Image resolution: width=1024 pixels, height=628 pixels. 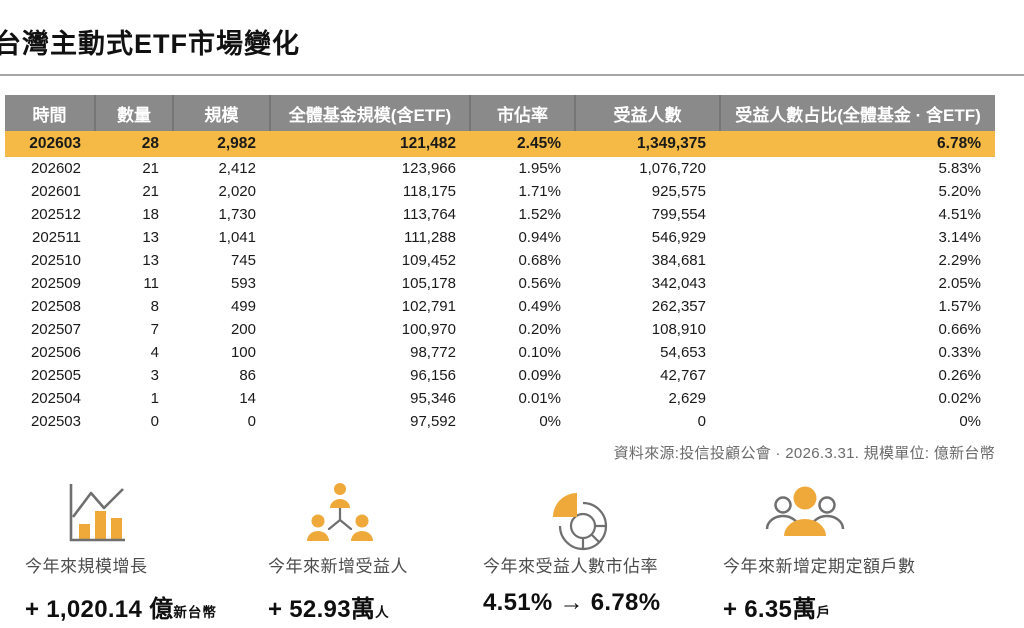 What do you see at coordinates (539, 306) in the screenshot?
I see `table-cell: 0.49%` at bounding box center [539, 306].